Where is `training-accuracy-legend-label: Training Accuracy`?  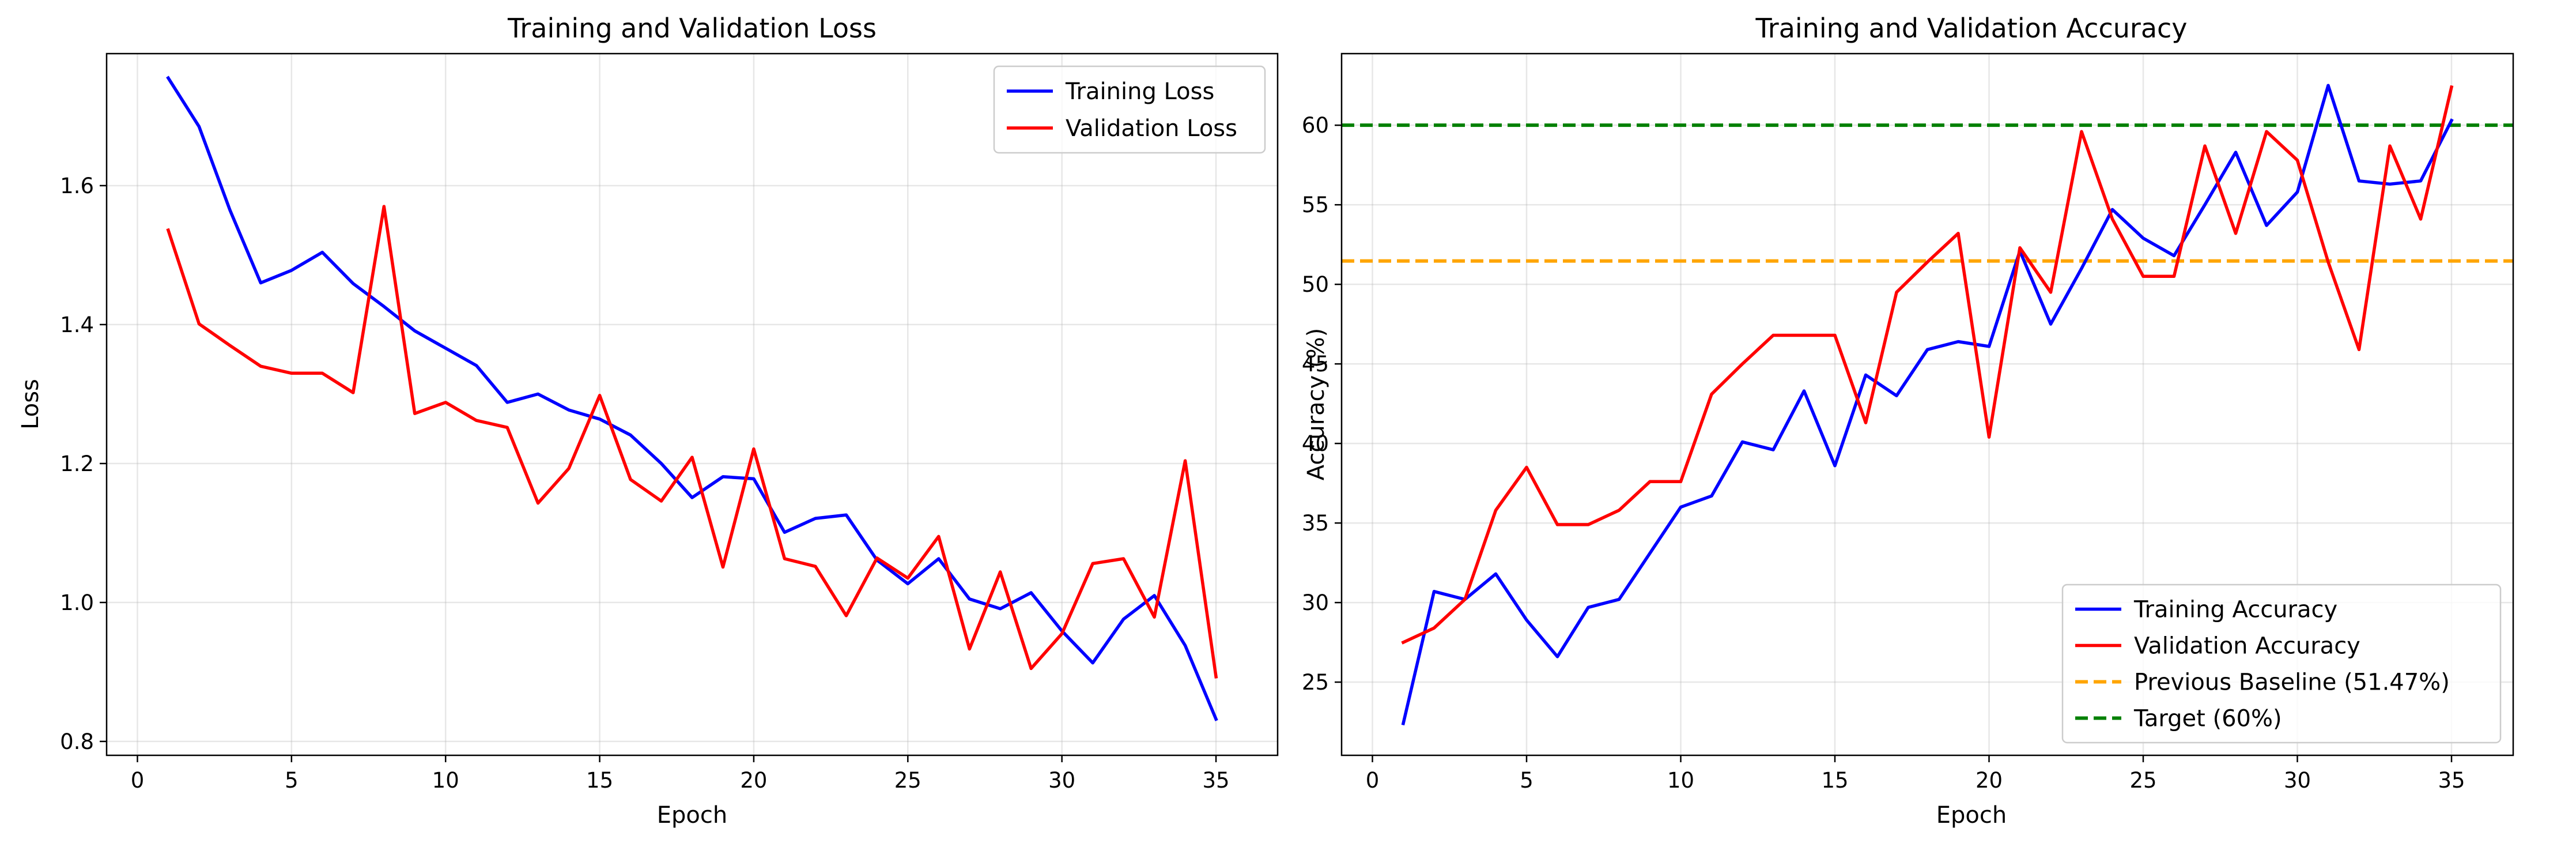 training-accuracy-legend-label: Training Accuracy is located at coordinates (2235, 610).